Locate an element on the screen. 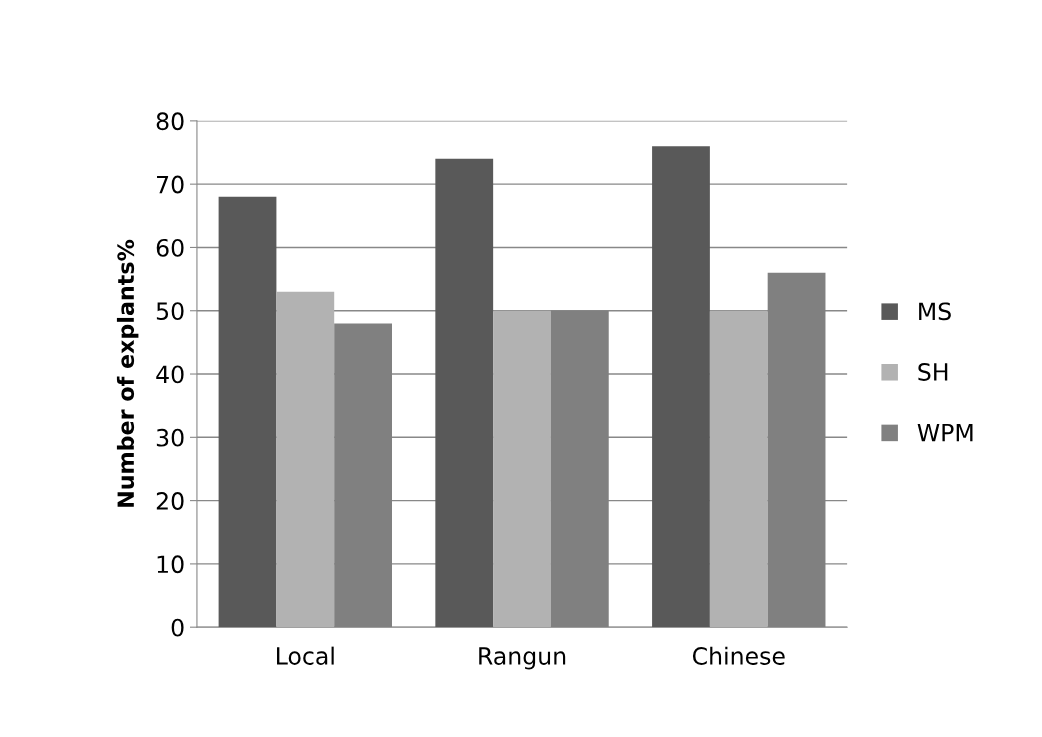 Image resolution: width=1042 pixels, height=737 pixels. y-axis-title: Number of explants% is located at coordinates (127, 373).